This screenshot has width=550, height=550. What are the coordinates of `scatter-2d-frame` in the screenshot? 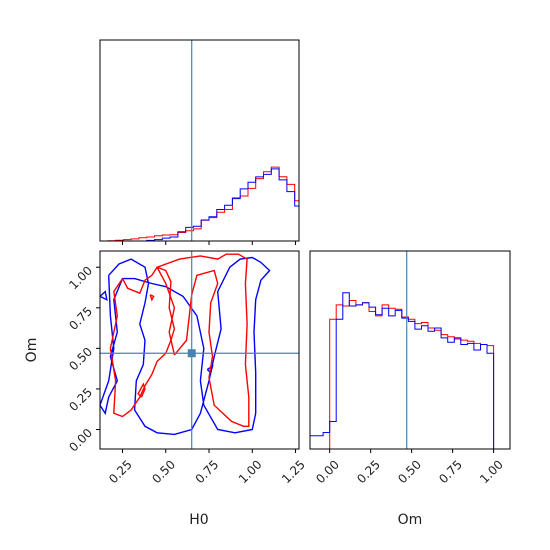 It's located at (199, 350).